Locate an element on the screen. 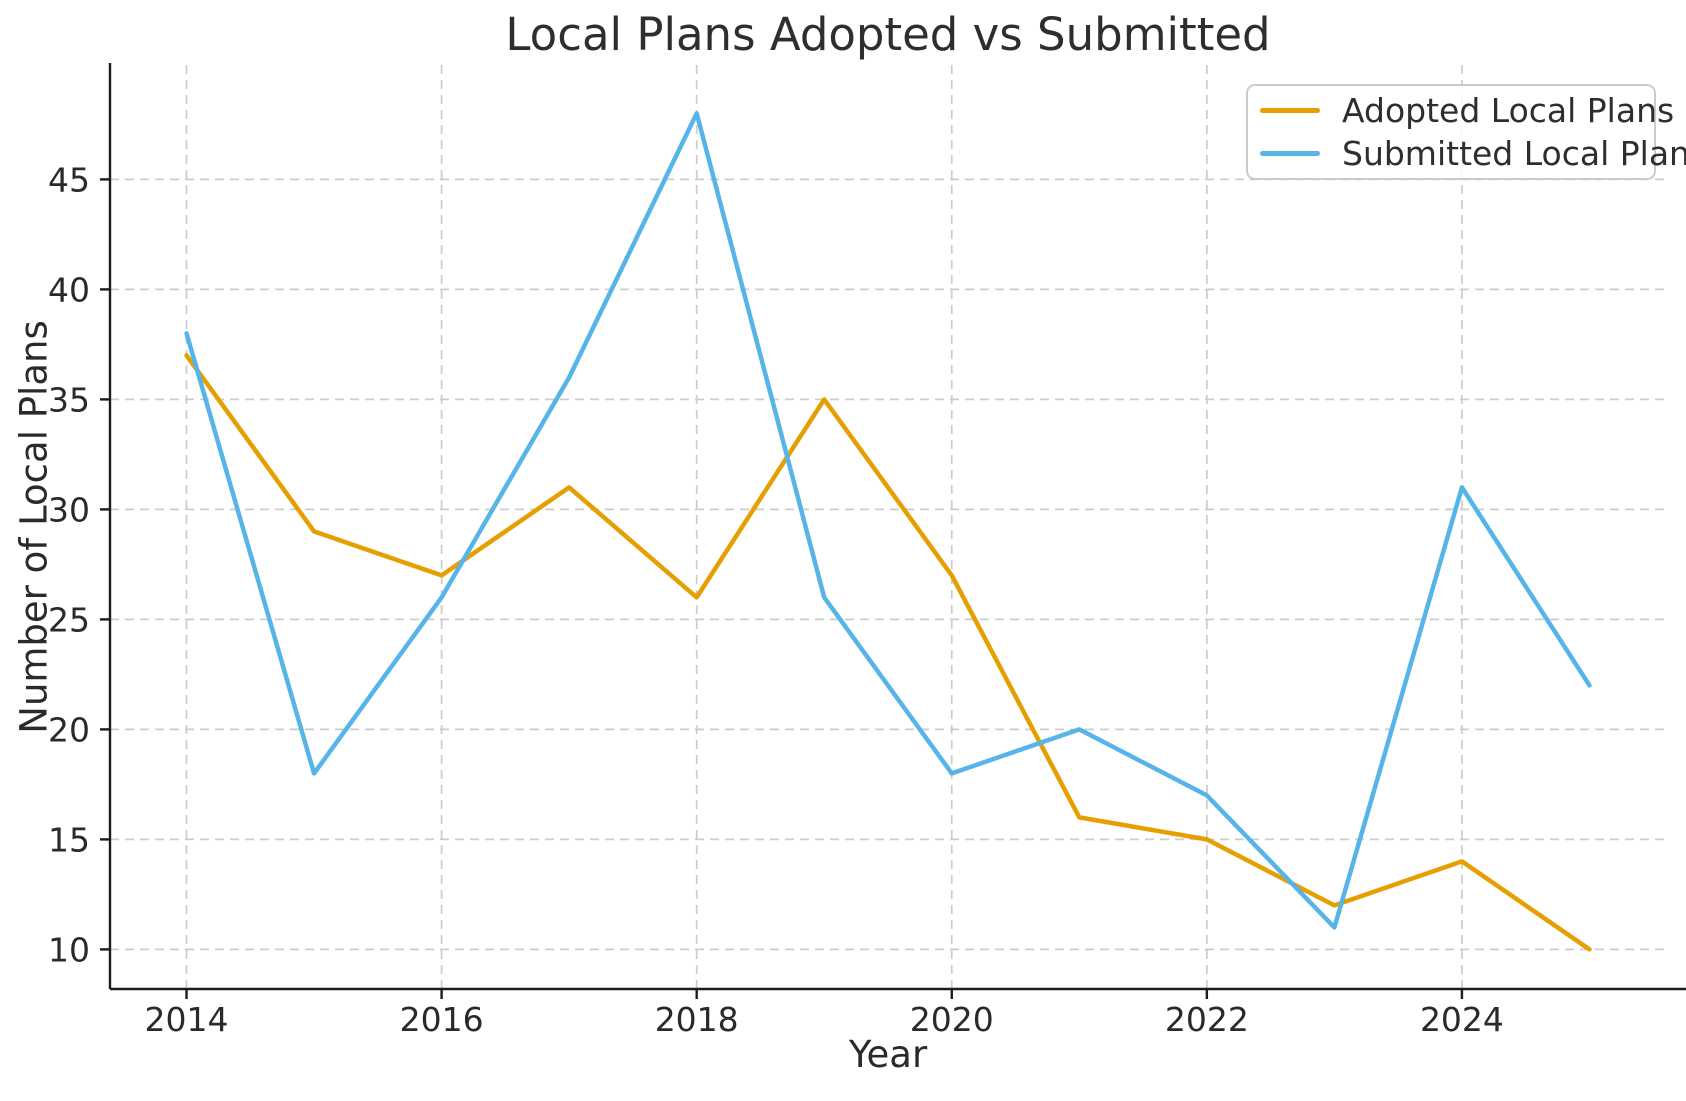 The height and width of the screenshot is (1101, 1686). svg-text: 2022 is located at coordinates (1207, 1019).